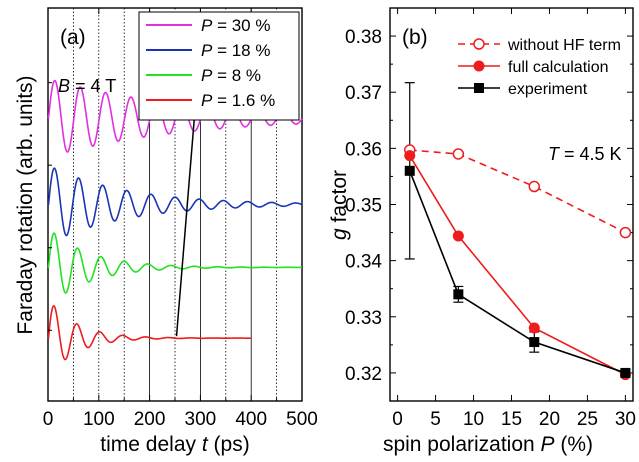 This screenshot has width=639, height=462. I want to click on panel-a-y-axis-label: Faraday rotation (arb. units), so click(25, 204).